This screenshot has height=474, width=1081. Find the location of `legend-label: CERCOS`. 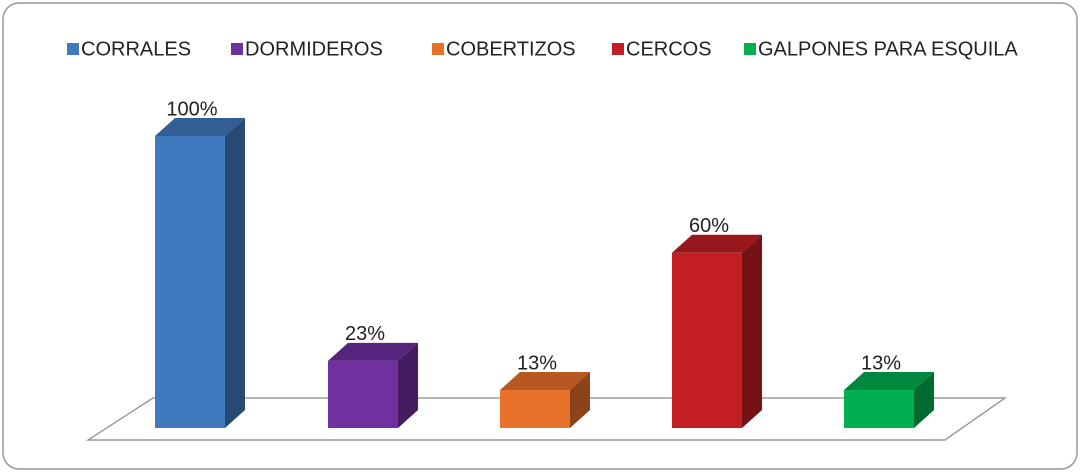

legend-label: CERCOS is located at coordinates (669, 49).